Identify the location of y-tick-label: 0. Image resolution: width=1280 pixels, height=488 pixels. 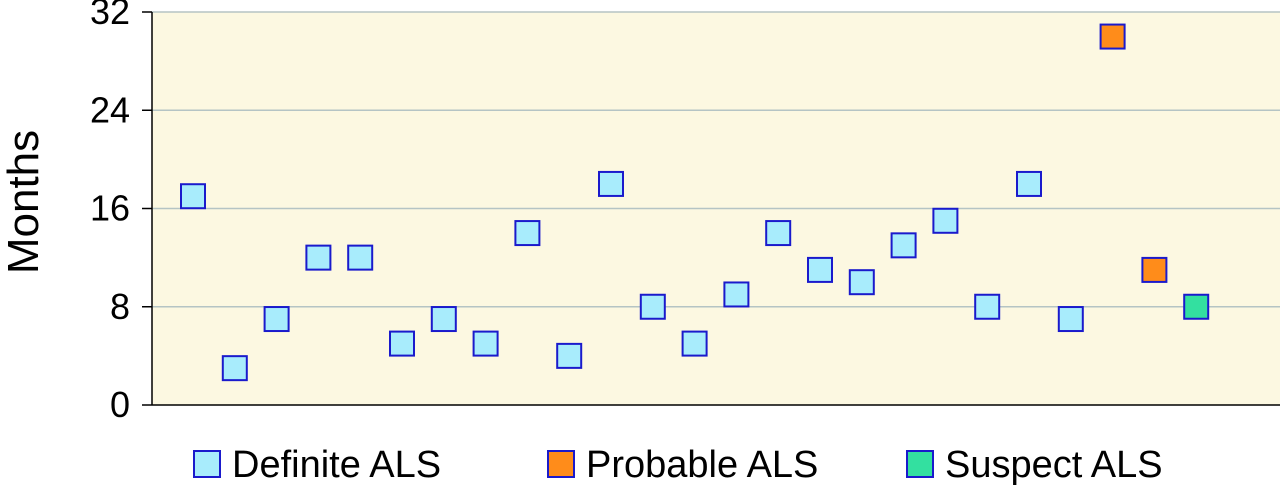
(120, 404).